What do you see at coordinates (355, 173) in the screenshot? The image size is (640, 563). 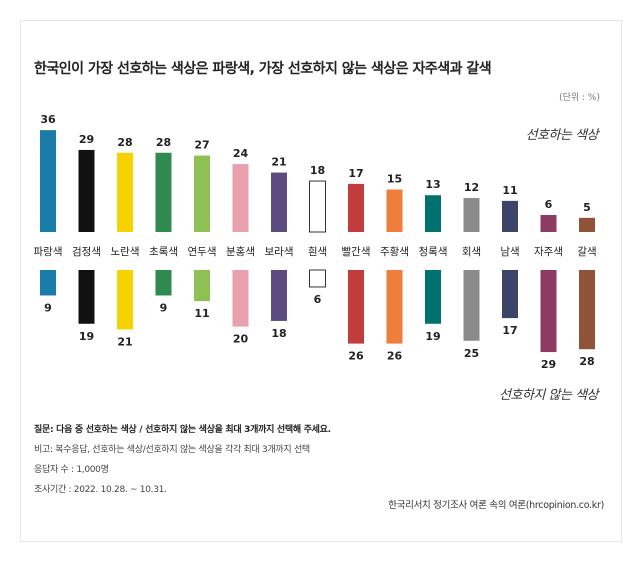 I see `value-label-preferred: 17` at bounding box center [355, 173].